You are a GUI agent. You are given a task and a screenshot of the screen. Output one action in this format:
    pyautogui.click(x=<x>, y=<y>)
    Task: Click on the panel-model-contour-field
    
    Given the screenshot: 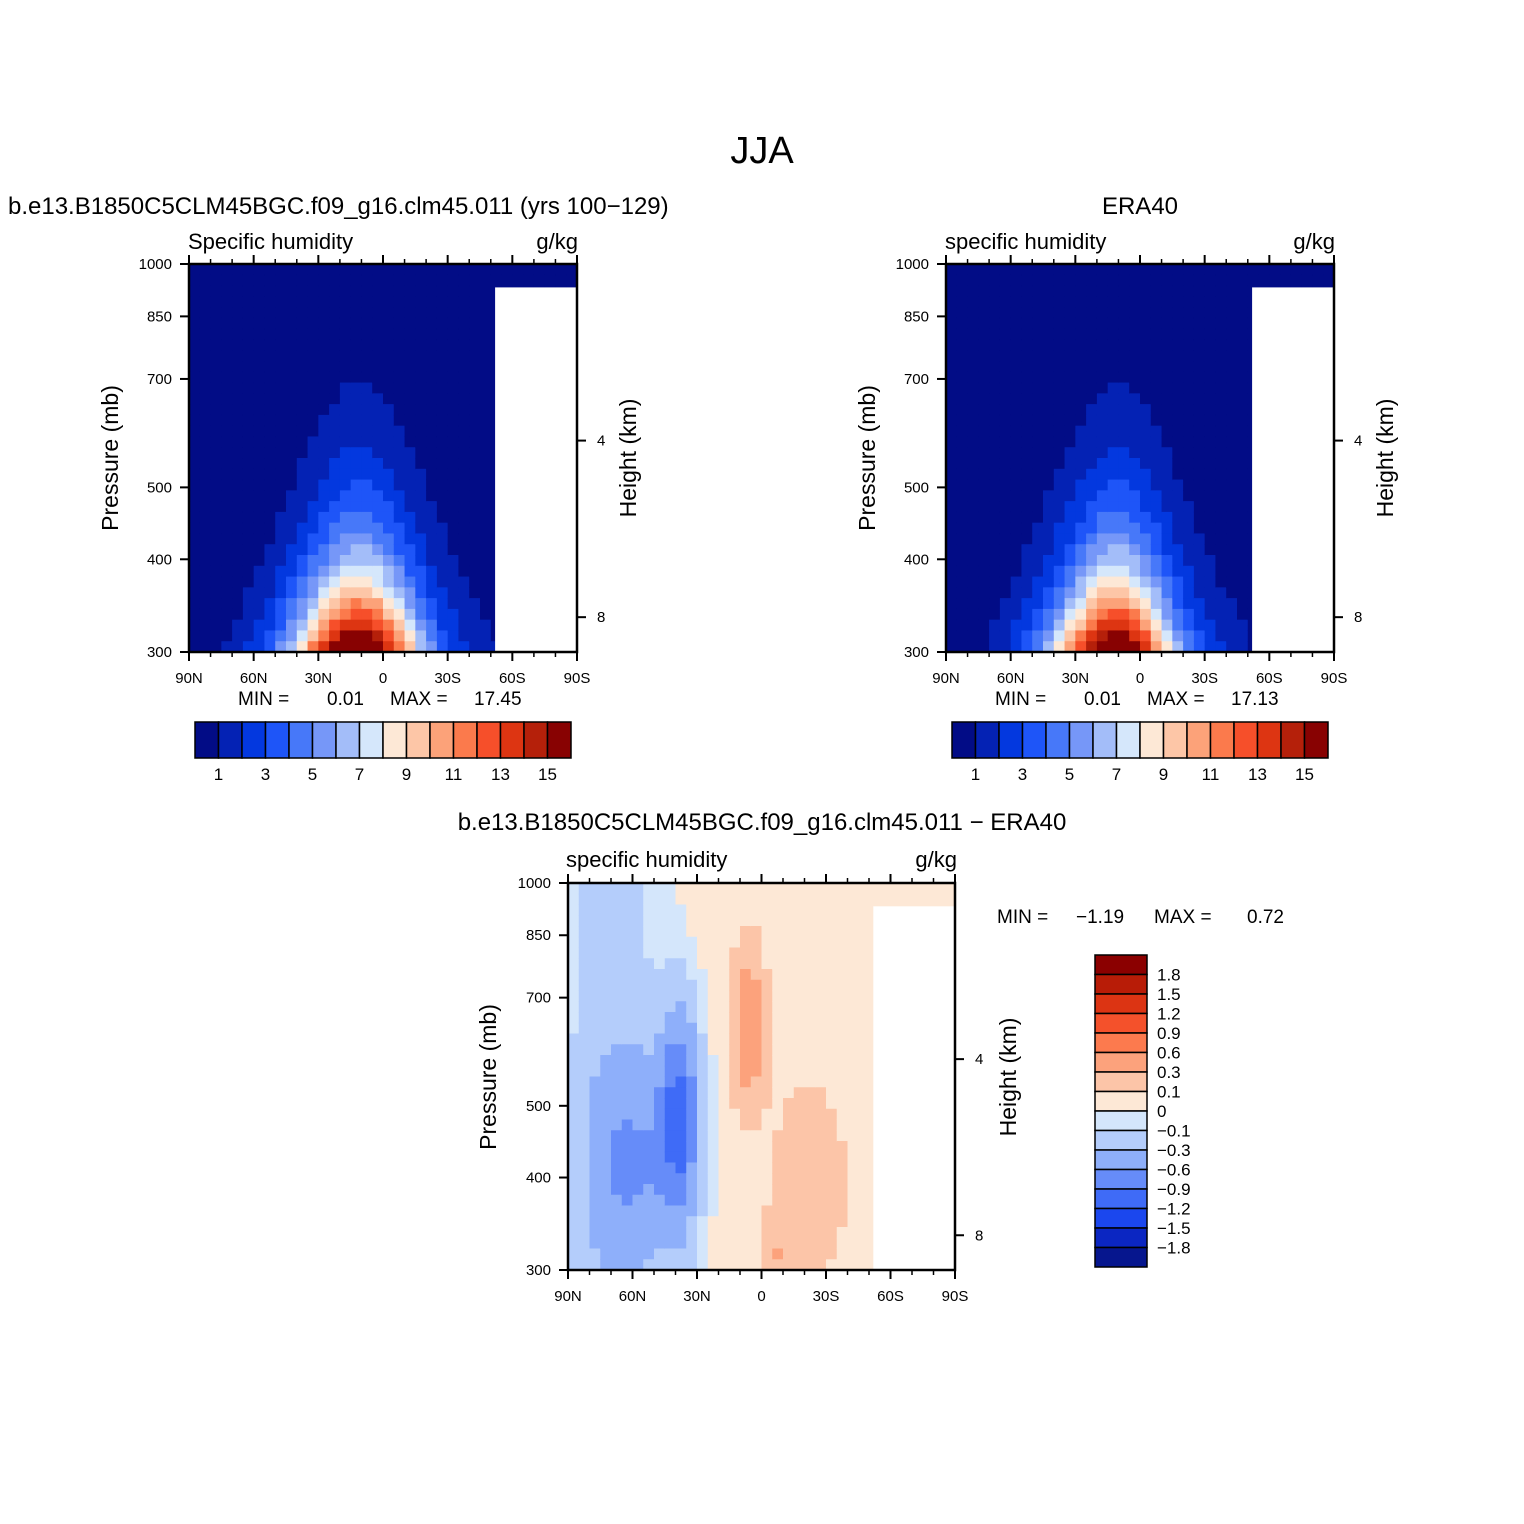 What is the action you would take?
    pyautogui.click(x=383, y=458)
    